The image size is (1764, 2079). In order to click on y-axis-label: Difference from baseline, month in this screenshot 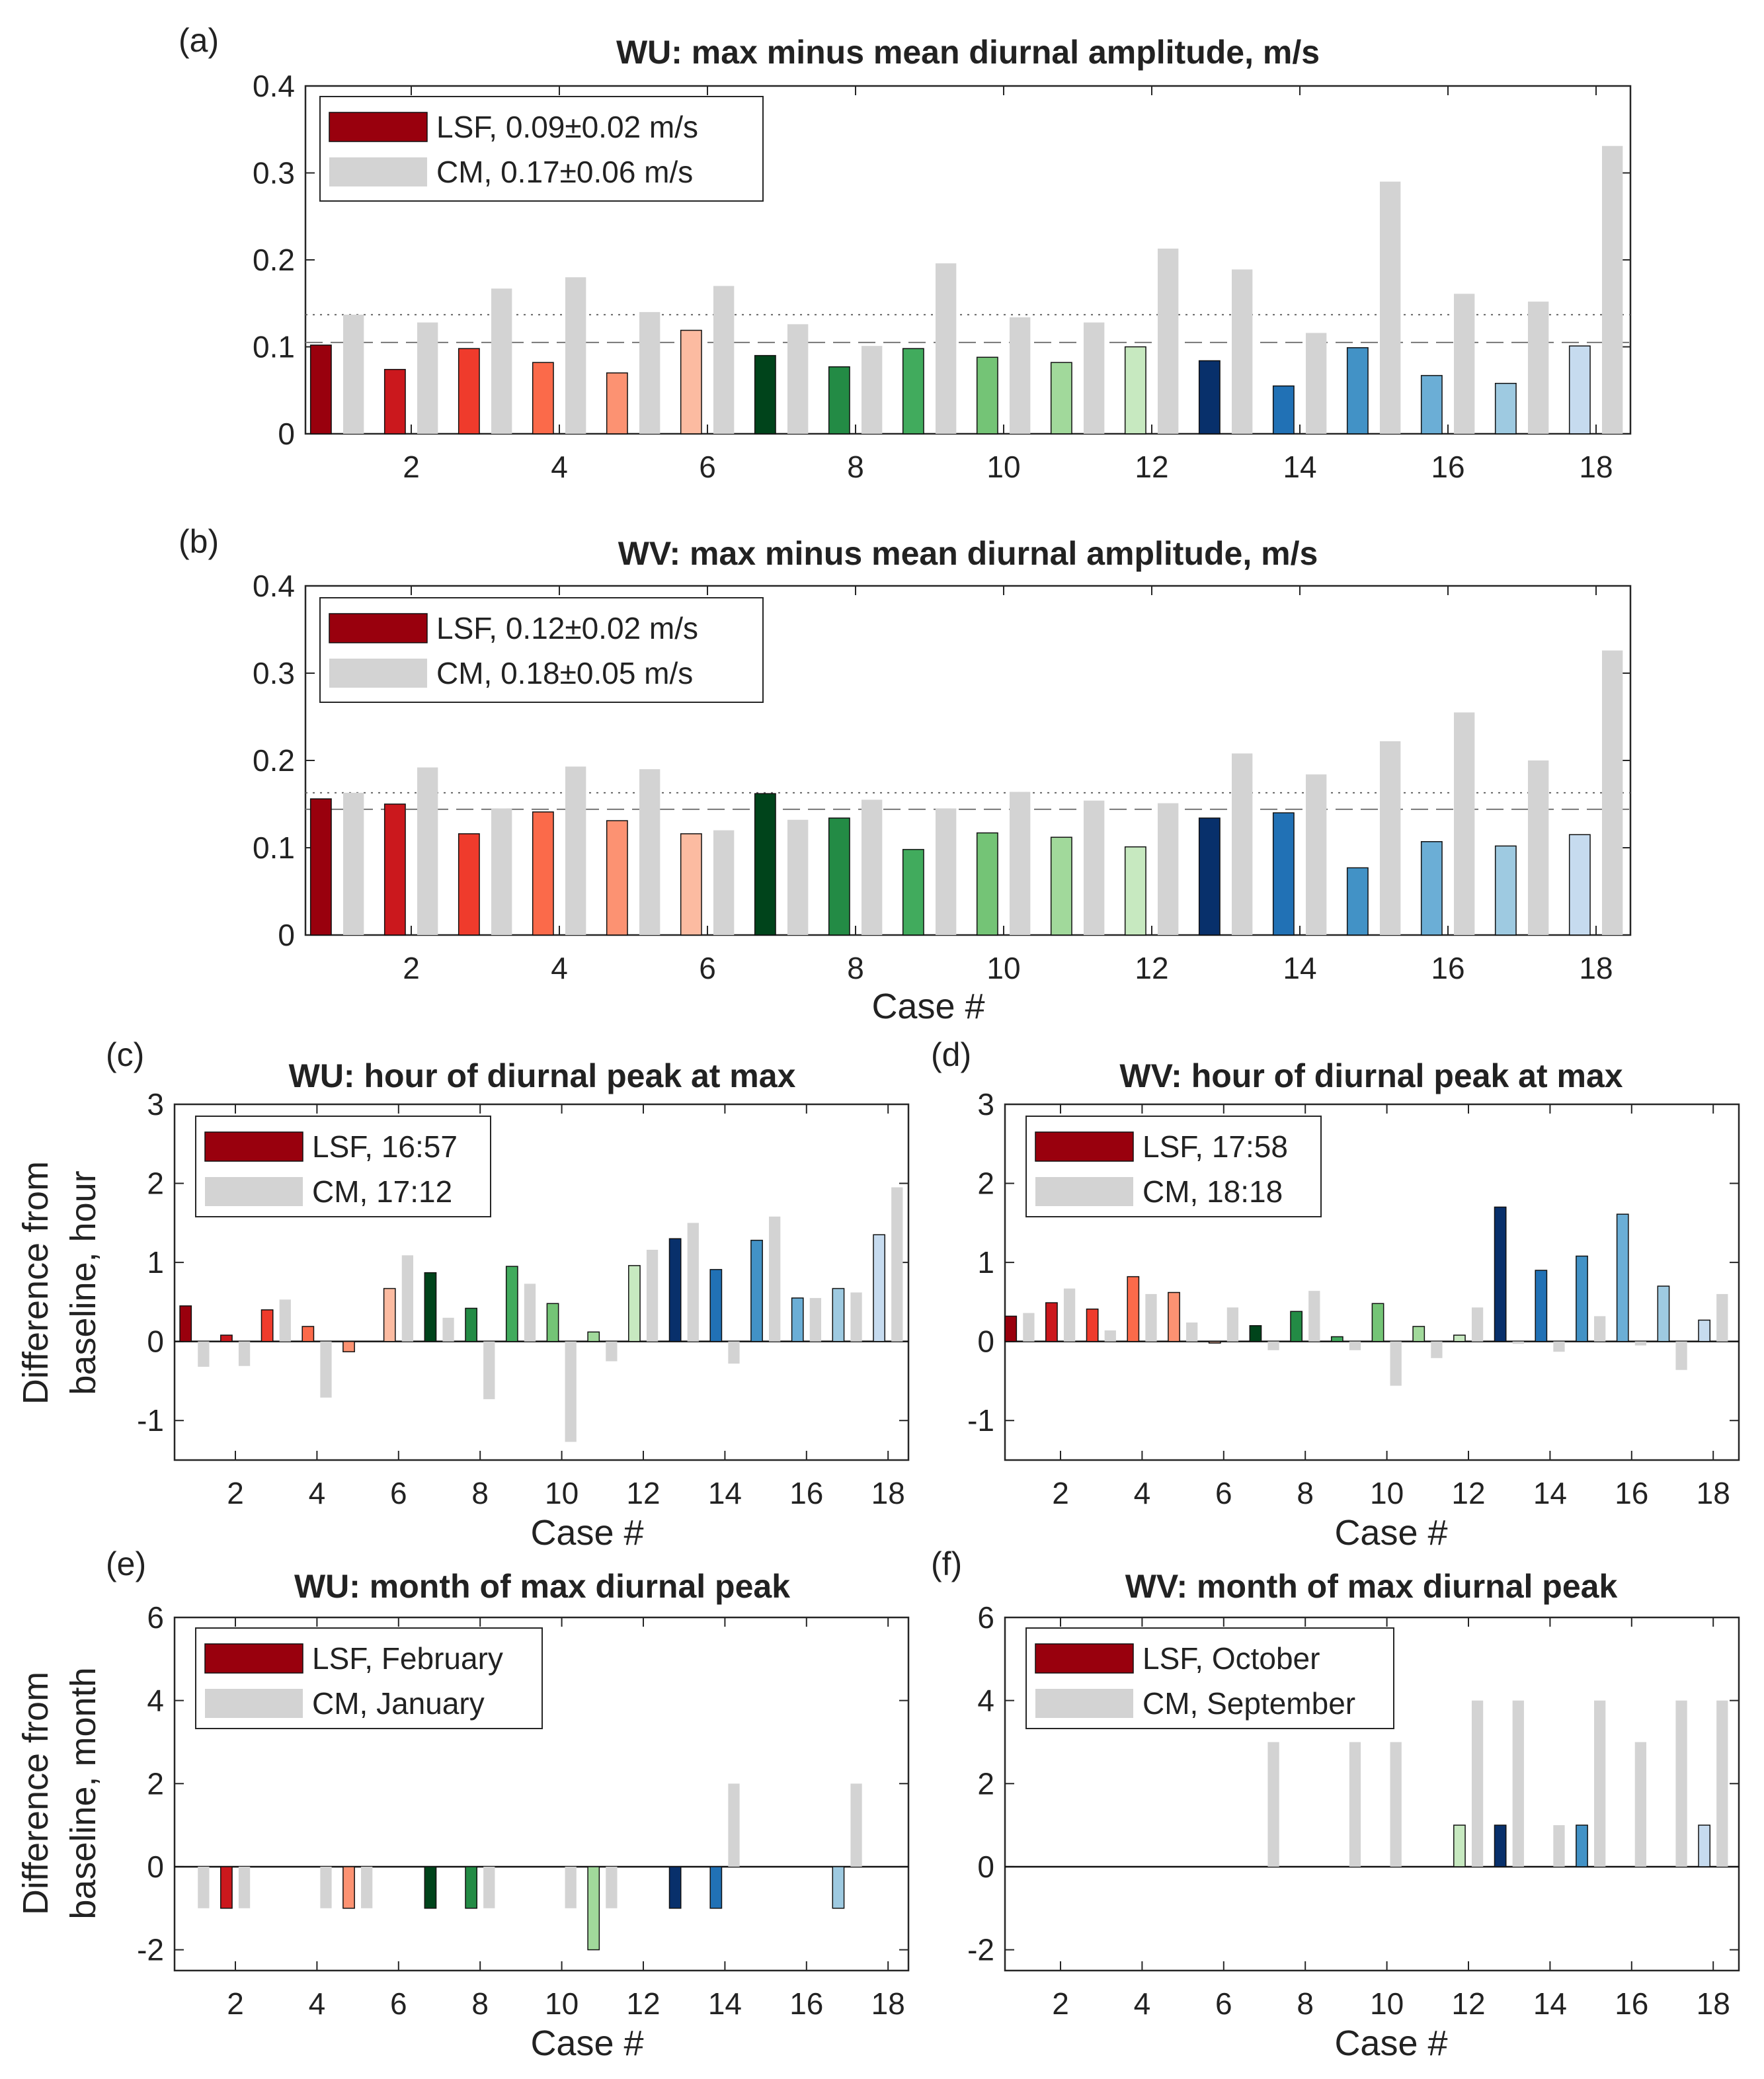, I will do `click(59, 1793)`.